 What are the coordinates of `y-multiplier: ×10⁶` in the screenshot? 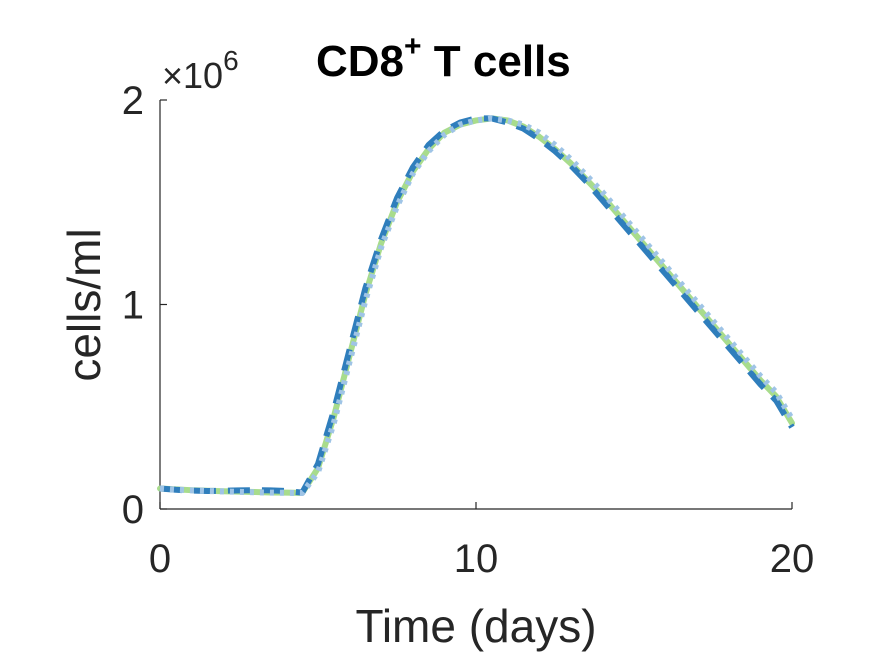 It's located at (200, 70).